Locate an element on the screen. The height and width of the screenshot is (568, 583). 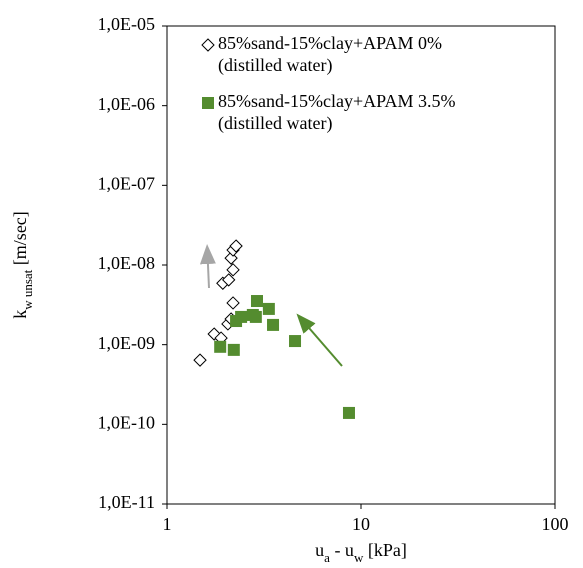
y-axis-label: kw unsat [m/sec] is located at coordinates (22, 265).